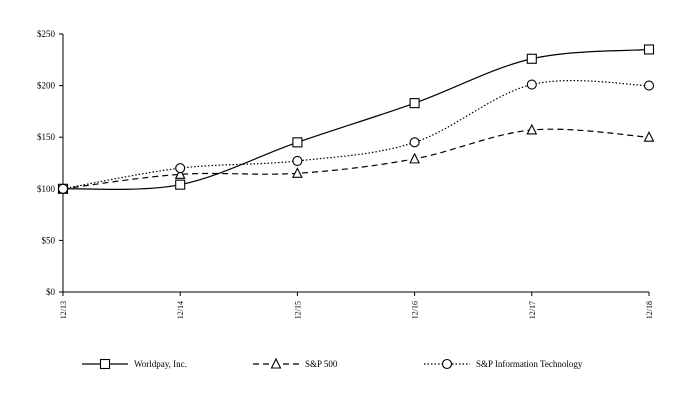 This screenshot has height=400, width=682. I want to click on y-tick-label: $150, so click(46, 137).